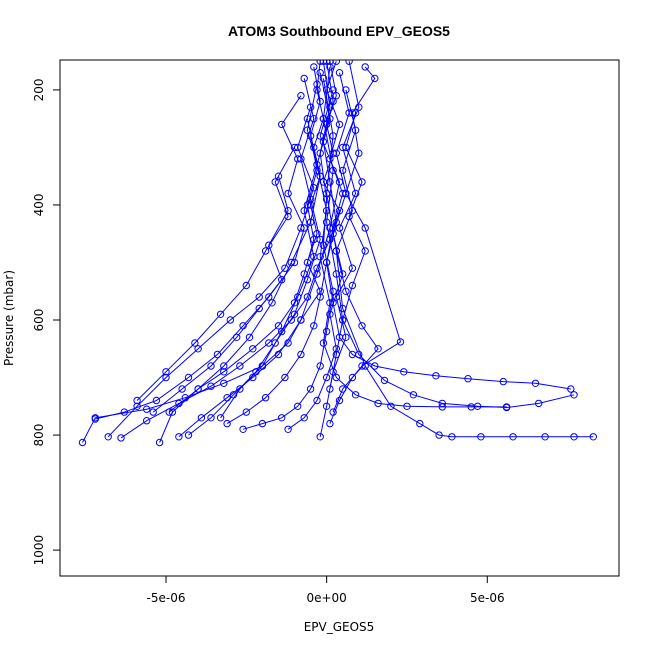 The width and height of the screenshot is (650, 650). What do you see at coordinates (39, 320) in the screenshot?
I see `y-tick-label: 600` at bounding box center [39, 320].